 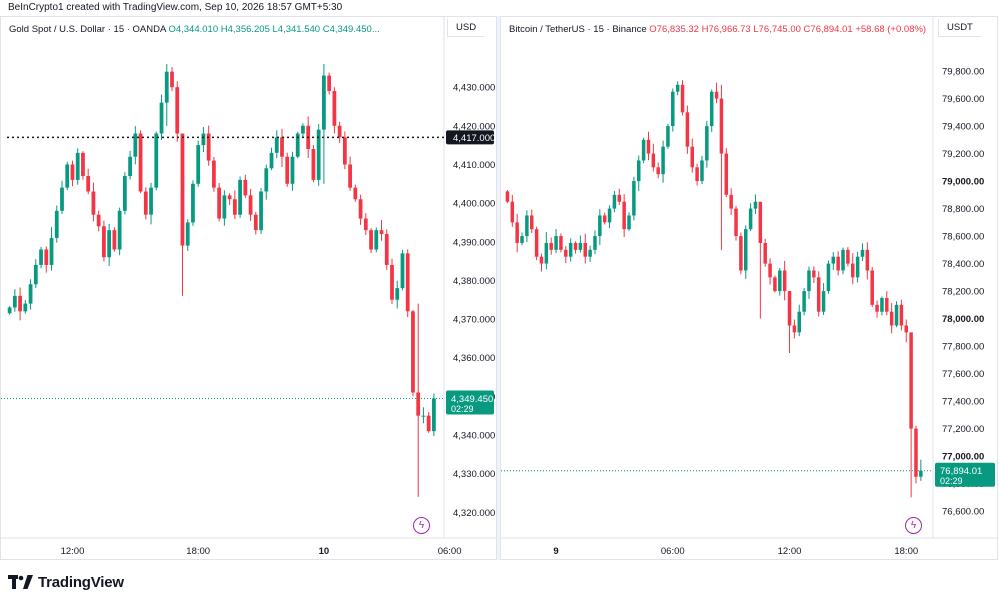 What do you see at coordinates (913, 525) in the screenshot?
I see `btc-lightning-icon: ϟ` at bounding box center [913, 525].